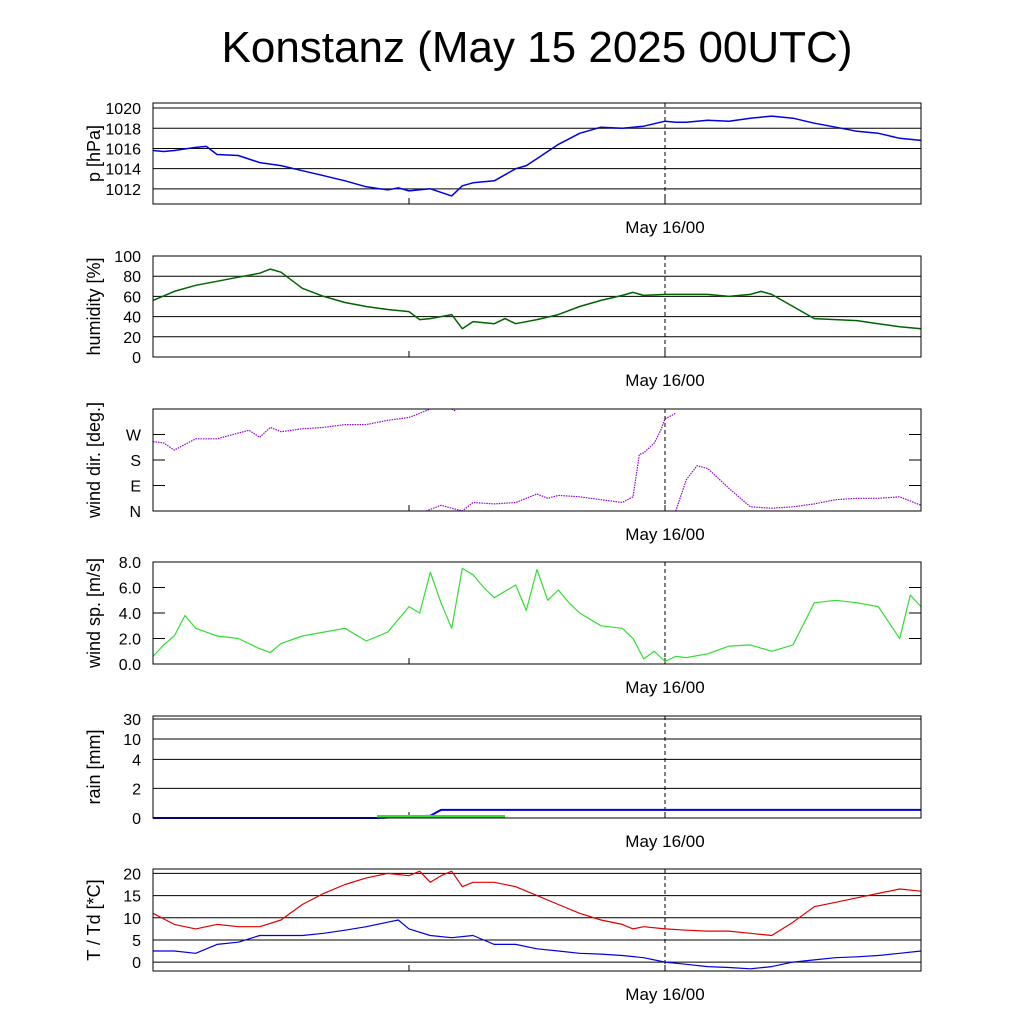 Image resolution: width=1024 pixels, height=1024 pixels. I want to click on wind-direction-axis-label: wind dir. [deg.], so click(94, 460).